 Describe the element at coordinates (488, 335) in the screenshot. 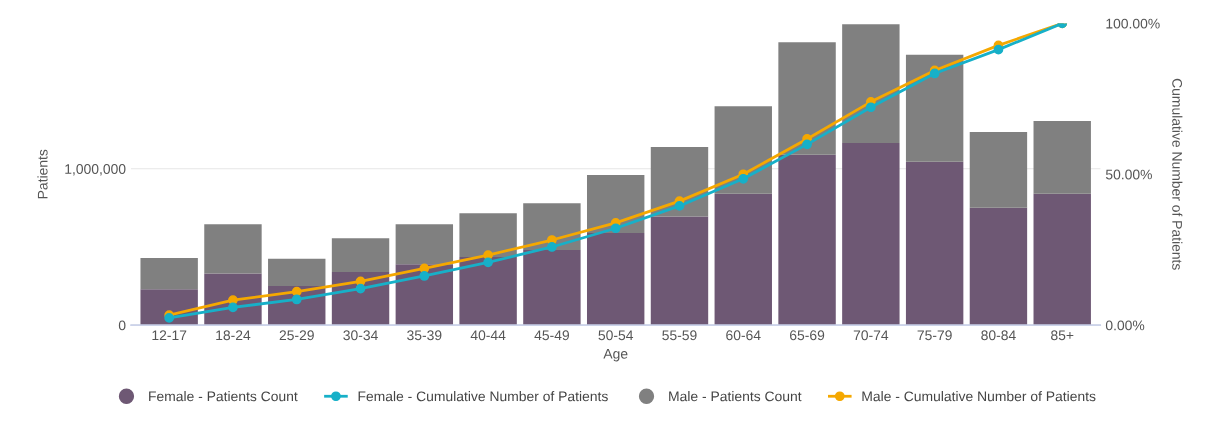

I see `x-tick-label: 40-44` at that location.